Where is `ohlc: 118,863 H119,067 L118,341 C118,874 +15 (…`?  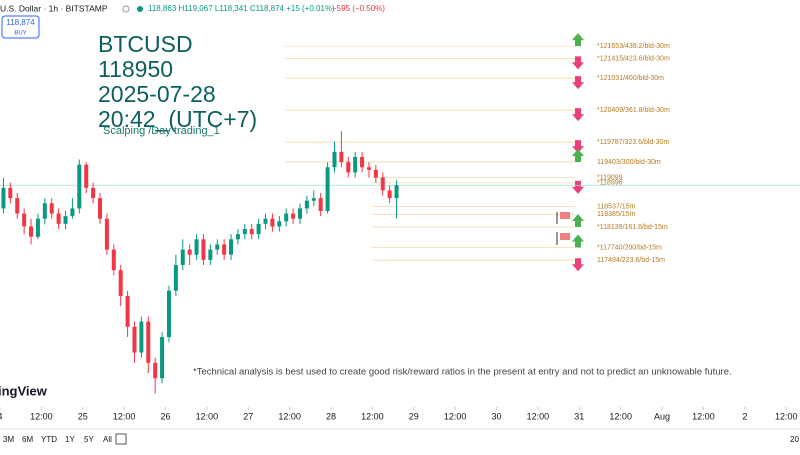
ohlc: 118,863 H119,067 L118,341 C118,874 +15 (… is located at coordinates (241, 8).